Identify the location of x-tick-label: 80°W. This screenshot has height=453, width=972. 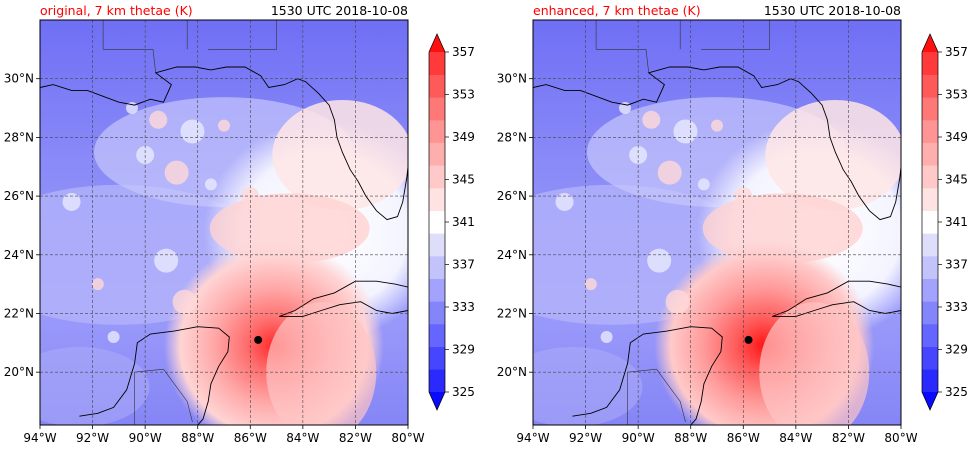
(407, 438).